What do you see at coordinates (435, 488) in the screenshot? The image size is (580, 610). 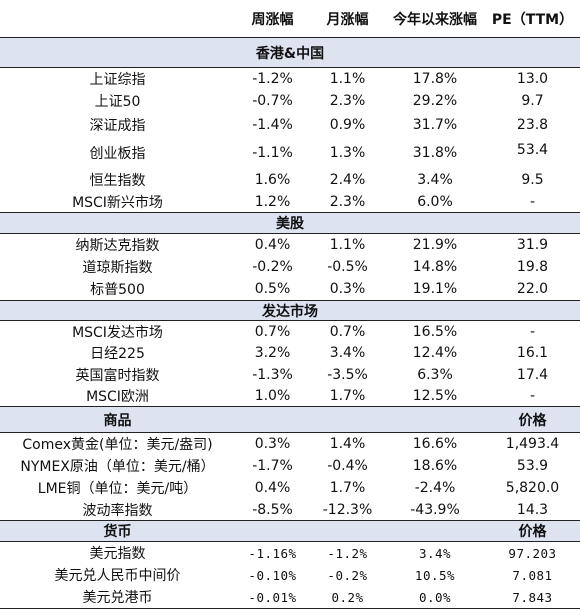 I see `row-ytd: -2.4%` at bounding box center [435, 488].